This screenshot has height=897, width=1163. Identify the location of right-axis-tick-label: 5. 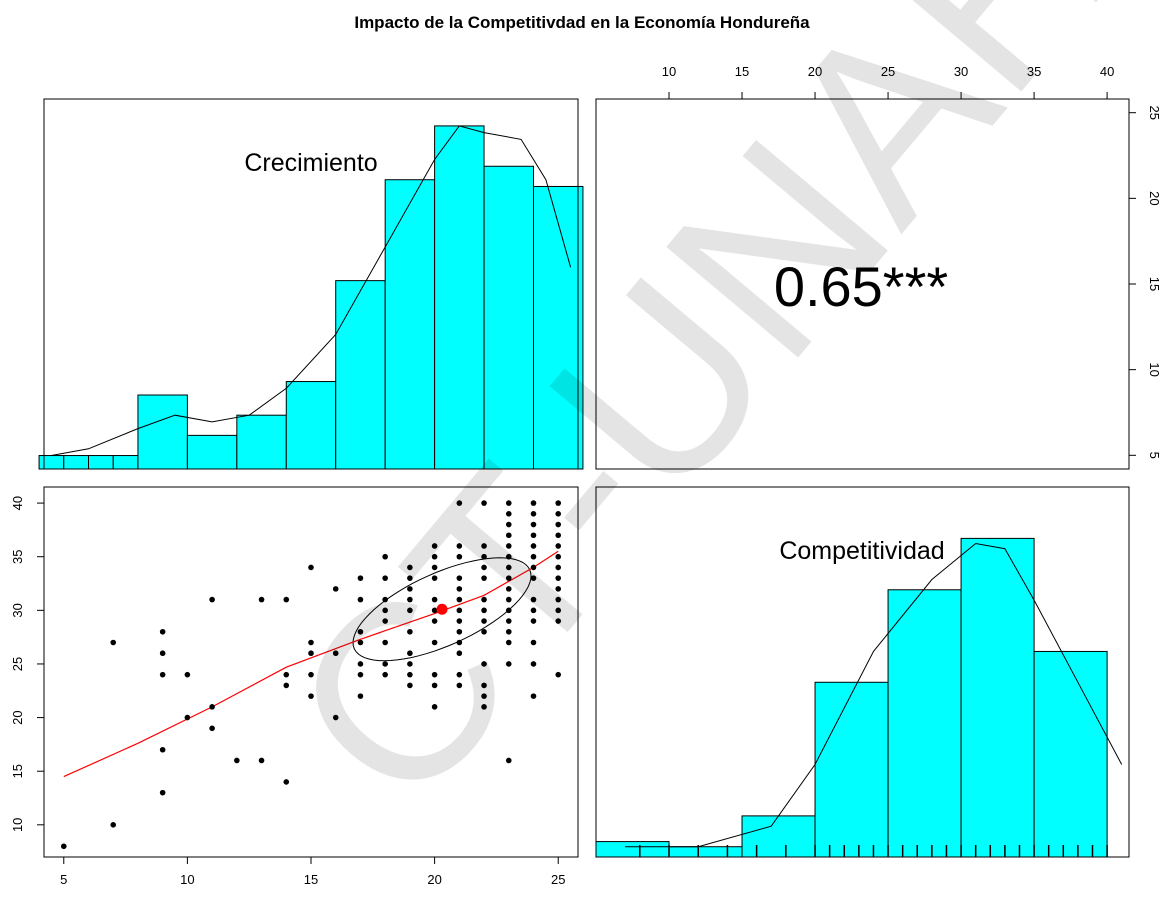
(1154, 455).